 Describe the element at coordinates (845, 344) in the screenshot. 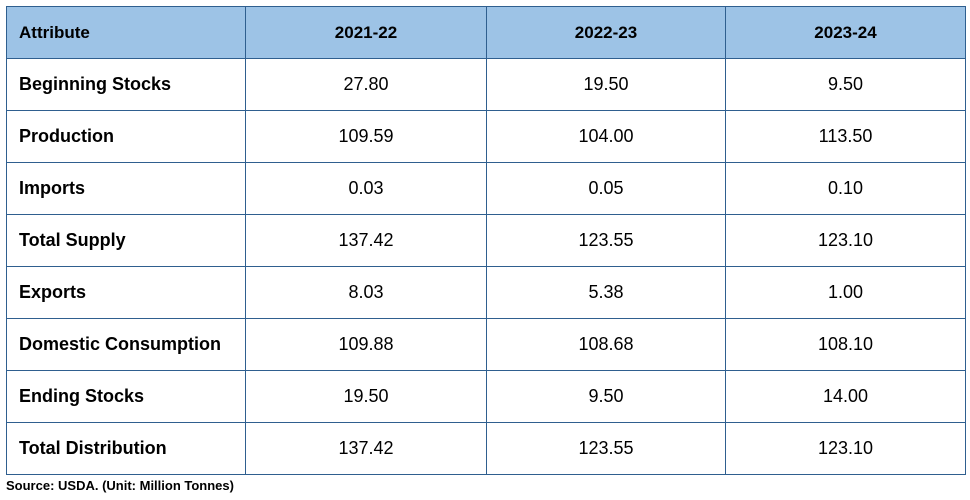

I see `value-cell: 108.10` at that location.